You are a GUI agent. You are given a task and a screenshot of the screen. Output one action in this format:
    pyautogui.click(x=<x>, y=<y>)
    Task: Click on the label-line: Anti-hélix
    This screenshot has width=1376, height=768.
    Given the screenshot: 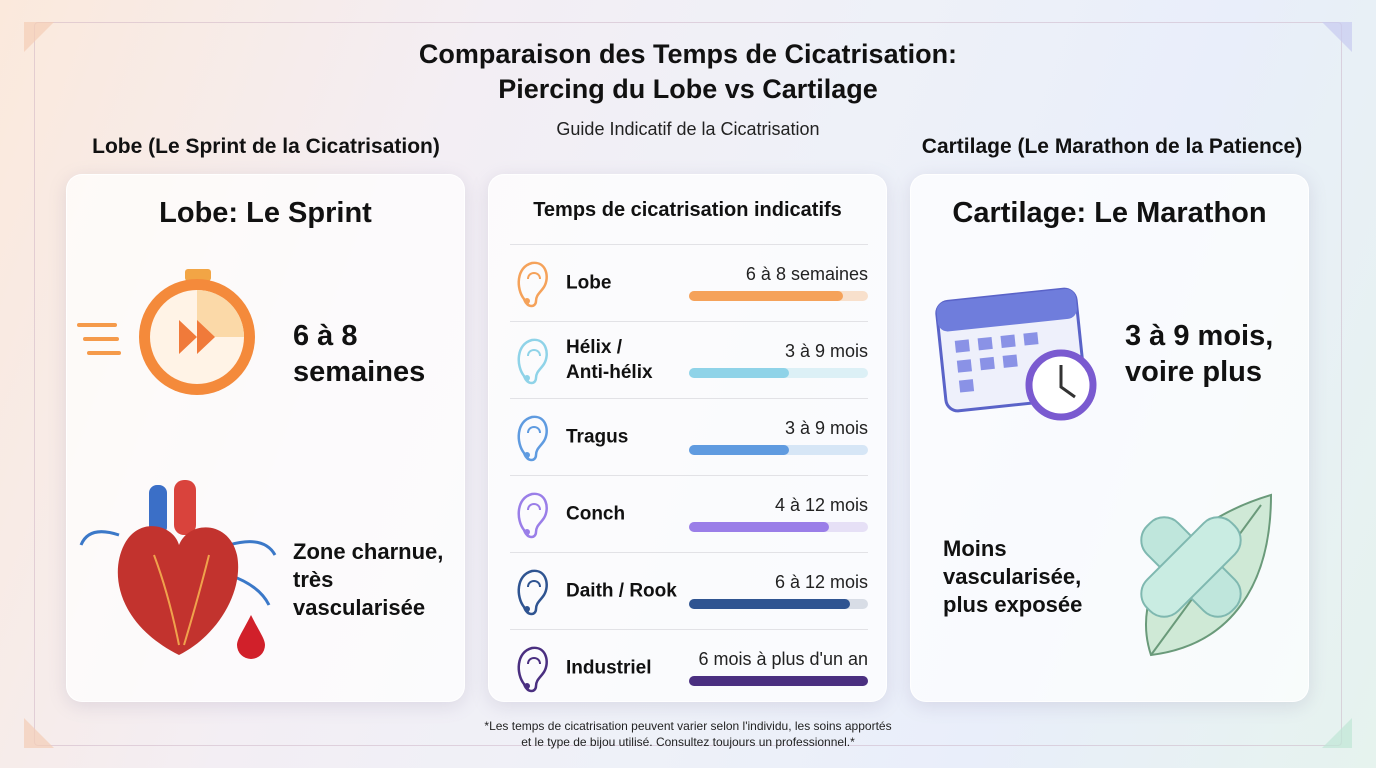 What is the action you would take?
    pyautogui.click(x=609, y=372)
    